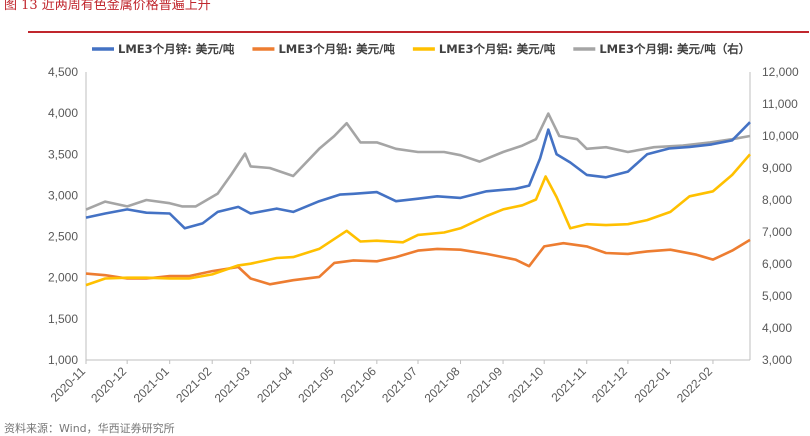 This screenshot has width=810, height=436. I want to click on x-tick-label: 2021-11, so click(568, 384).